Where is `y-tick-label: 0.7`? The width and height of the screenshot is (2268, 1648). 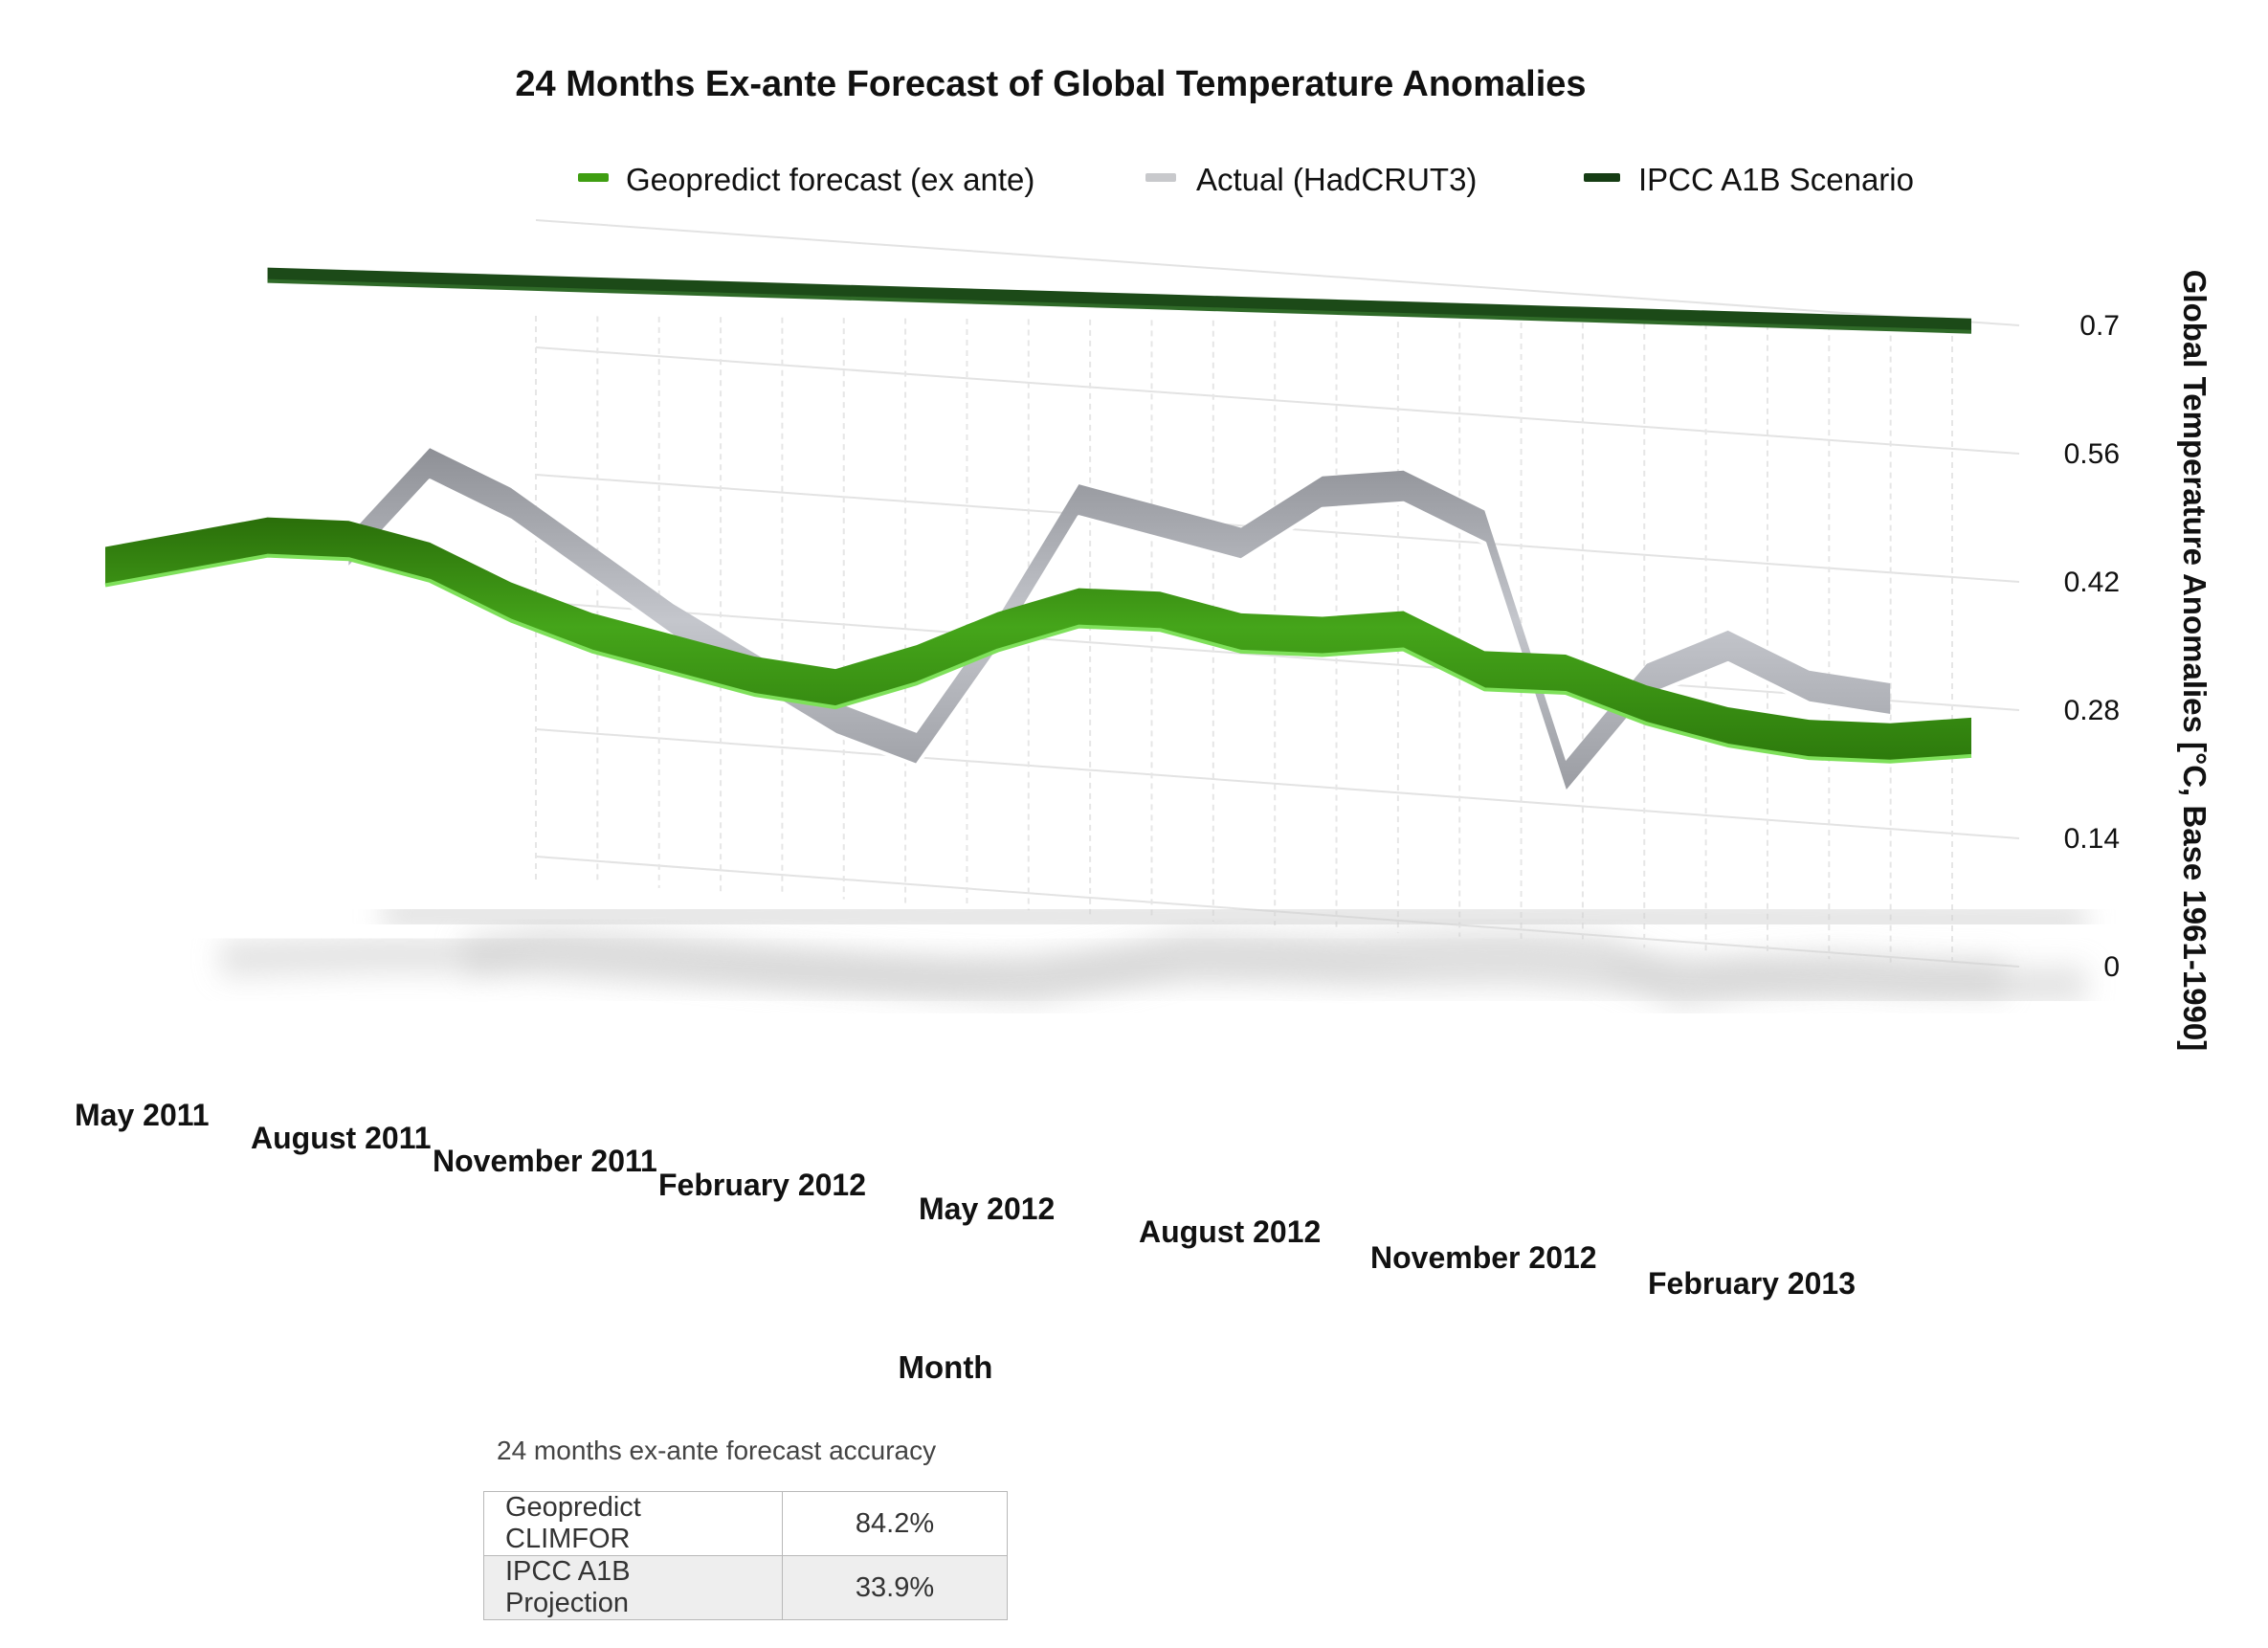
y-tick-label: 0.7 is located at coordinates (2099, 326).